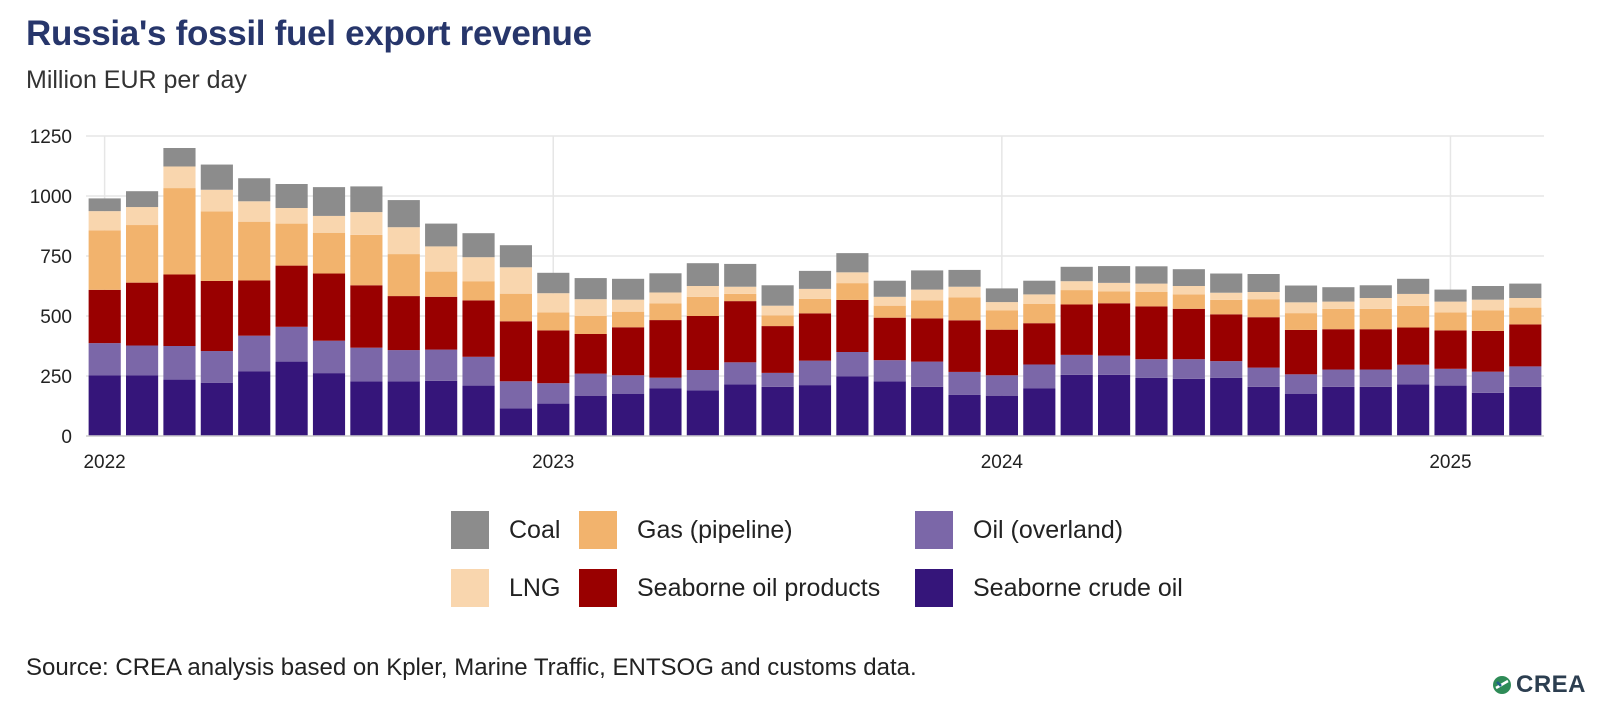 This screenshot has width=1600, height=711. What do you see at coordinates (934, 530) in the screenshot?
I see `legend-swatch-oil-overland` at bounding box center [934, 530].